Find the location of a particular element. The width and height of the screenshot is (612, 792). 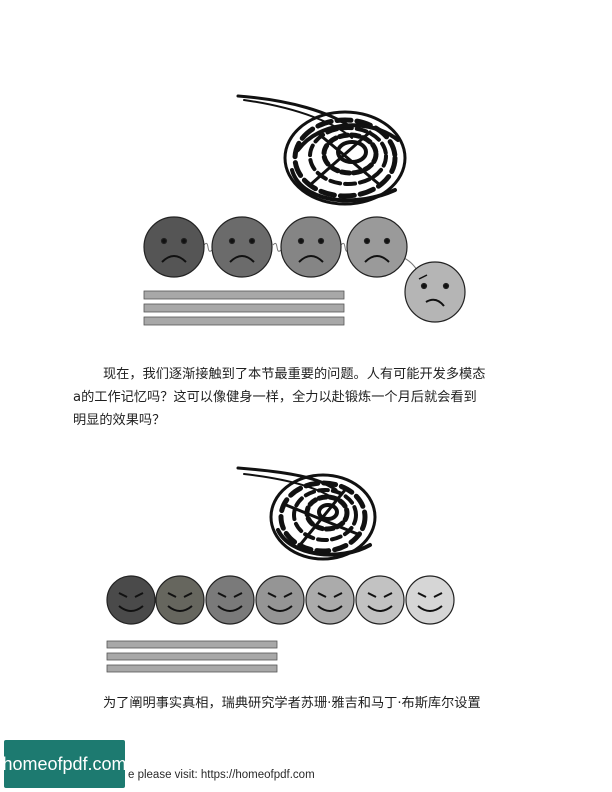

body-paragraph-line: 现在，我们逐渐接触到了本节最重要的问题。人有可能开发多模态 is located at coordinates (294, 374).